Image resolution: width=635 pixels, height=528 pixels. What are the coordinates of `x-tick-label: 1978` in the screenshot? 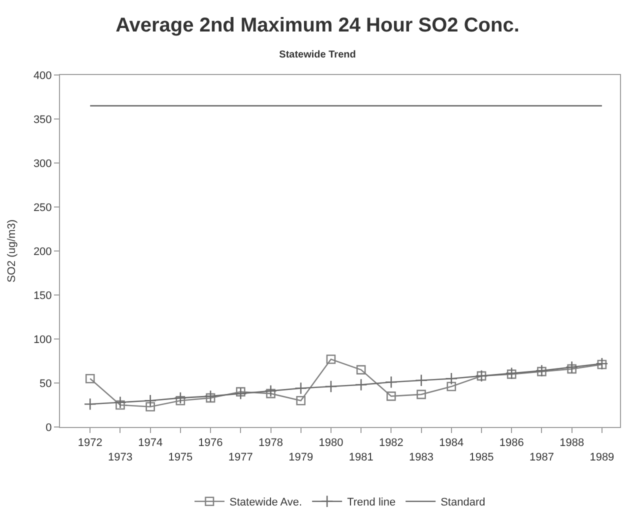 It's located at (270, 443).